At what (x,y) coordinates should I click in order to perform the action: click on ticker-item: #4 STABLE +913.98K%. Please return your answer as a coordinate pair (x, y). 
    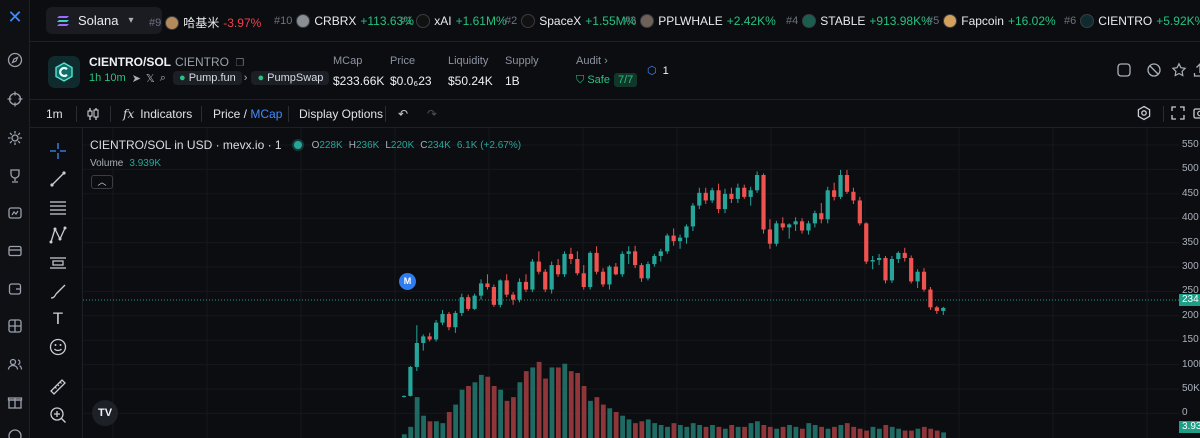
    Looking at the image, I should click on (859, 21).